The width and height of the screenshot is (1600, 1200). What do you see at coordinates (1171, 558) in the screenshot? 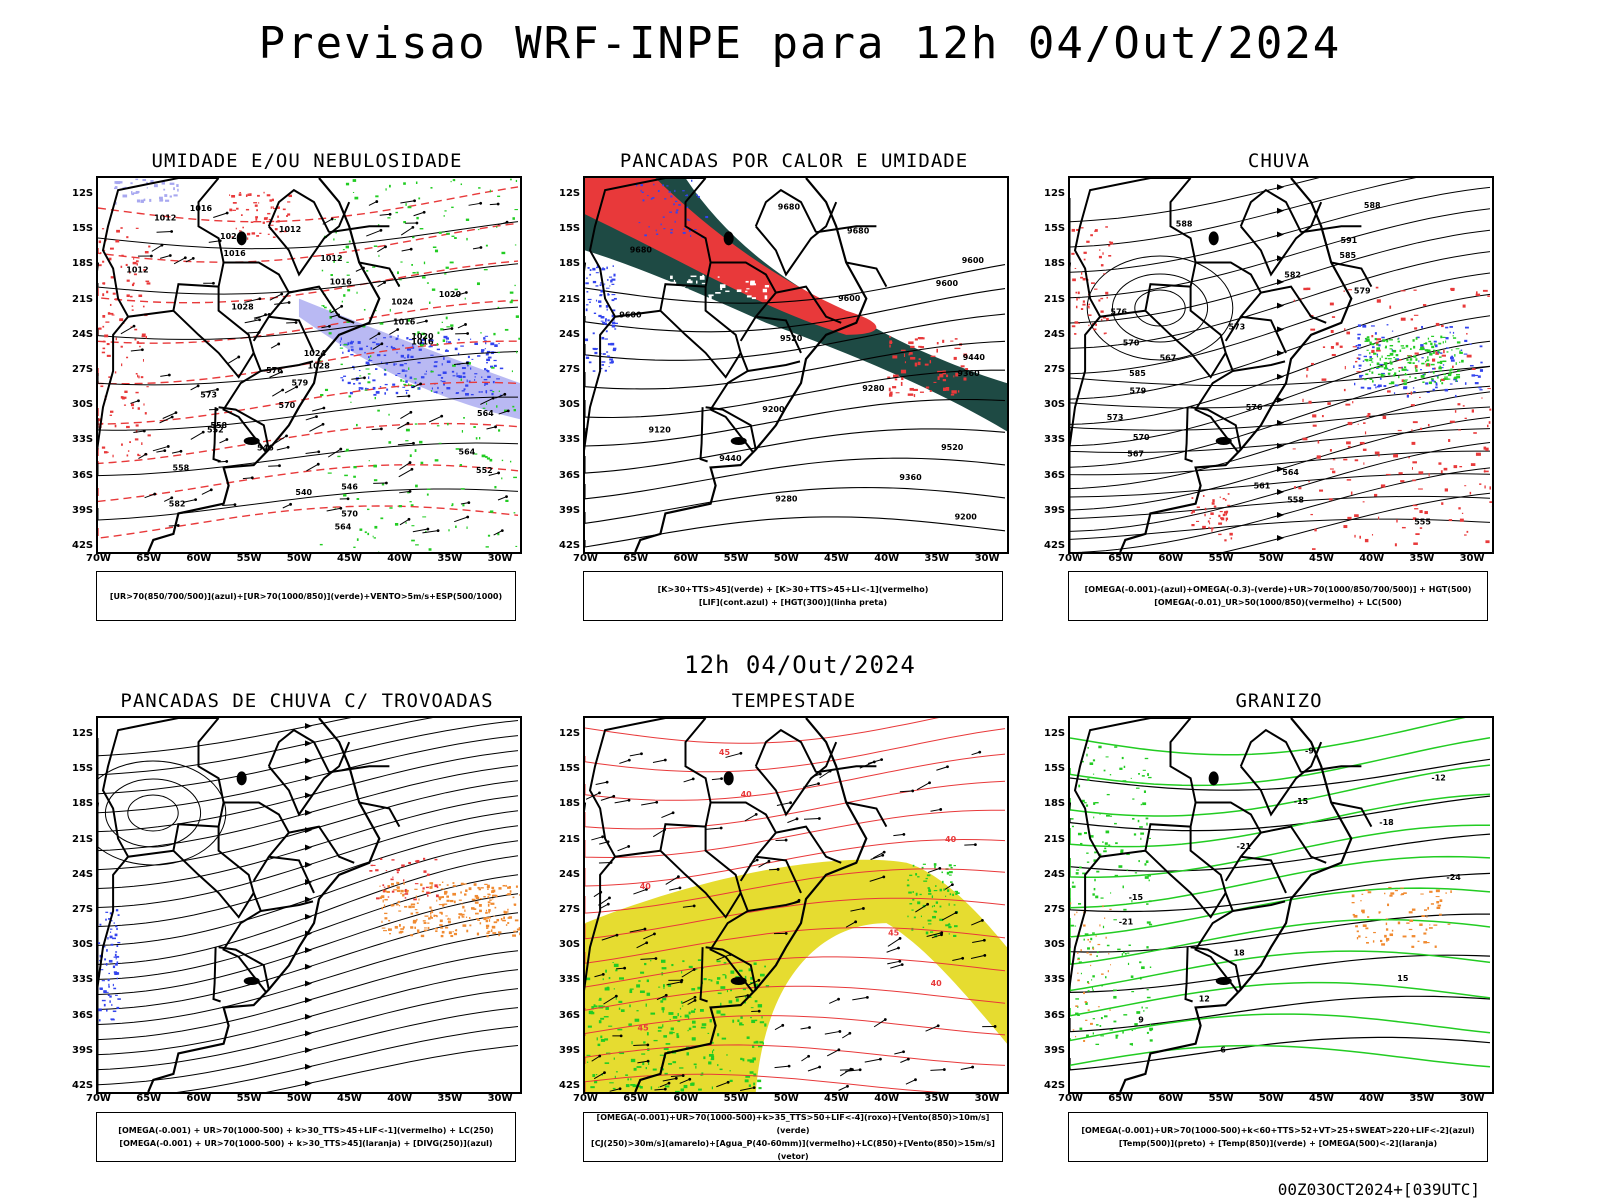
I see `longitude-tick-label: 60W` at bounding box center [1171, 558].